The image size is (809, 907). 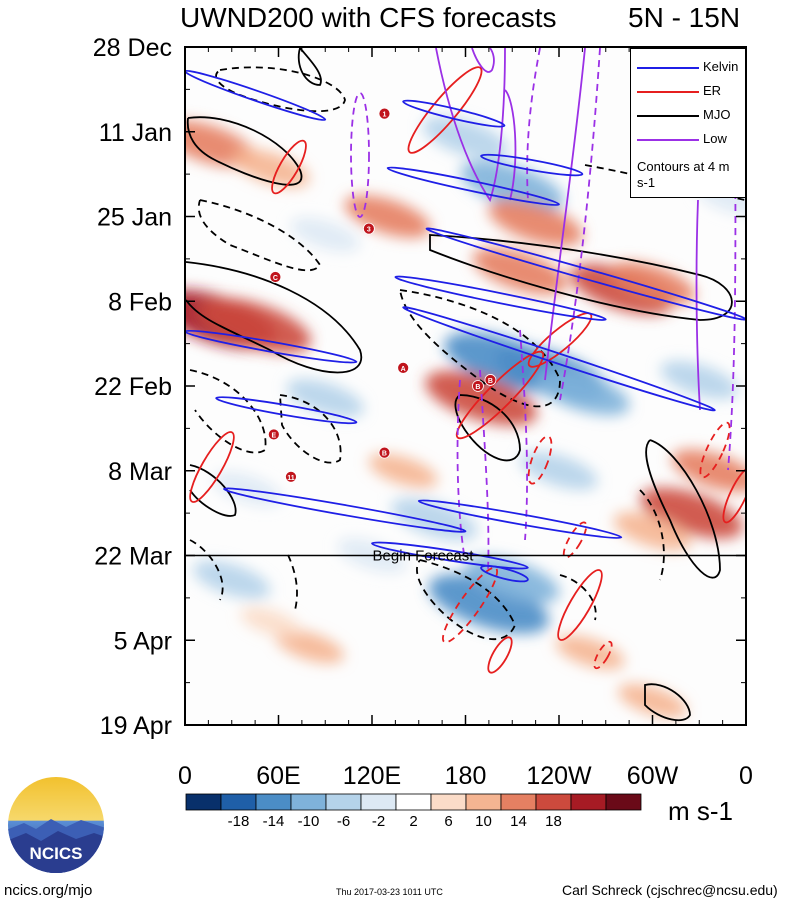 What do you see at coordinates (136, 726) in the screenshot?
I see `y-tick-label: 19 Apr` at bounding box center [136, 726].